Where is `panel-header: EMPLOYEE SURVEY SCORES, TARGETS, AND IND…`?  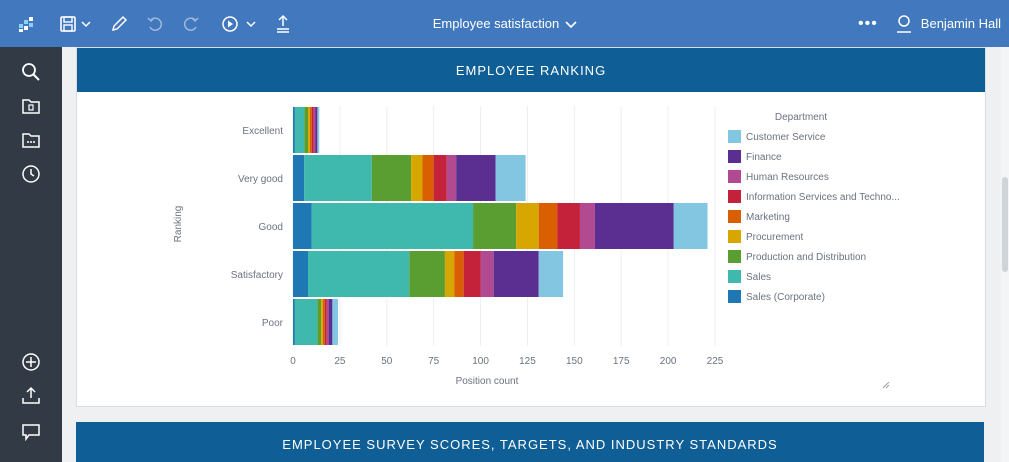 panel-header: EMPLOYEE SURVEY SCORES, TARGETS, AND IND… is located at coordinates (530, 444).